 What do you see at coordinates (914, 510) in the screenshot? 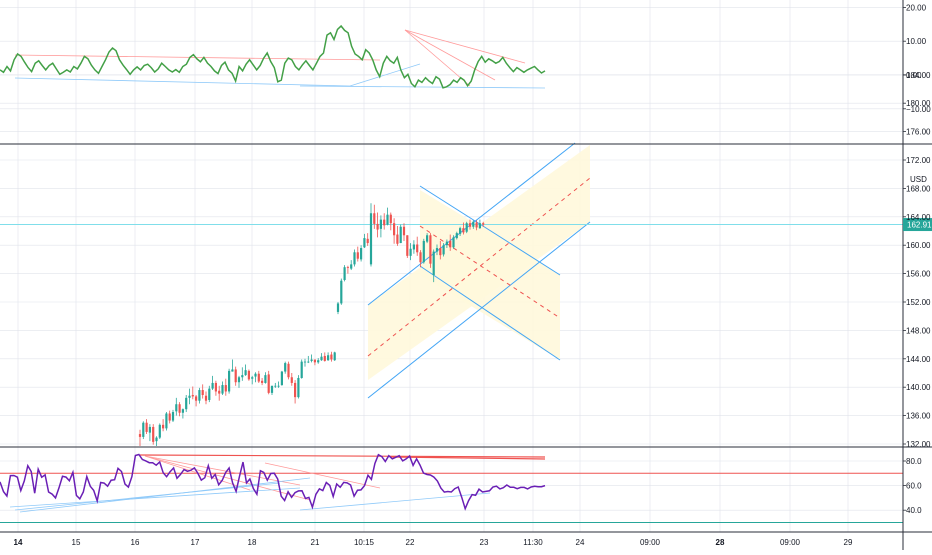
I see `rsi-tick-label: 40.0` at bounding box center [914, 510].